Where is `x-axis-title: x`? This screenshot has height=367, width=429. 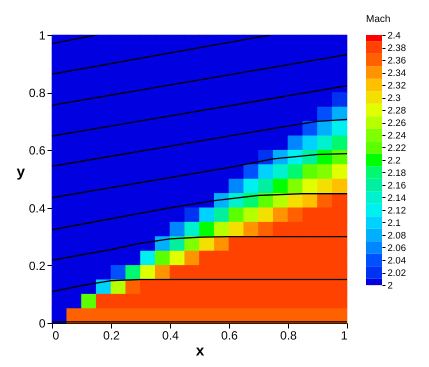
x-axis-title: x is located at coordinates (200, 351).